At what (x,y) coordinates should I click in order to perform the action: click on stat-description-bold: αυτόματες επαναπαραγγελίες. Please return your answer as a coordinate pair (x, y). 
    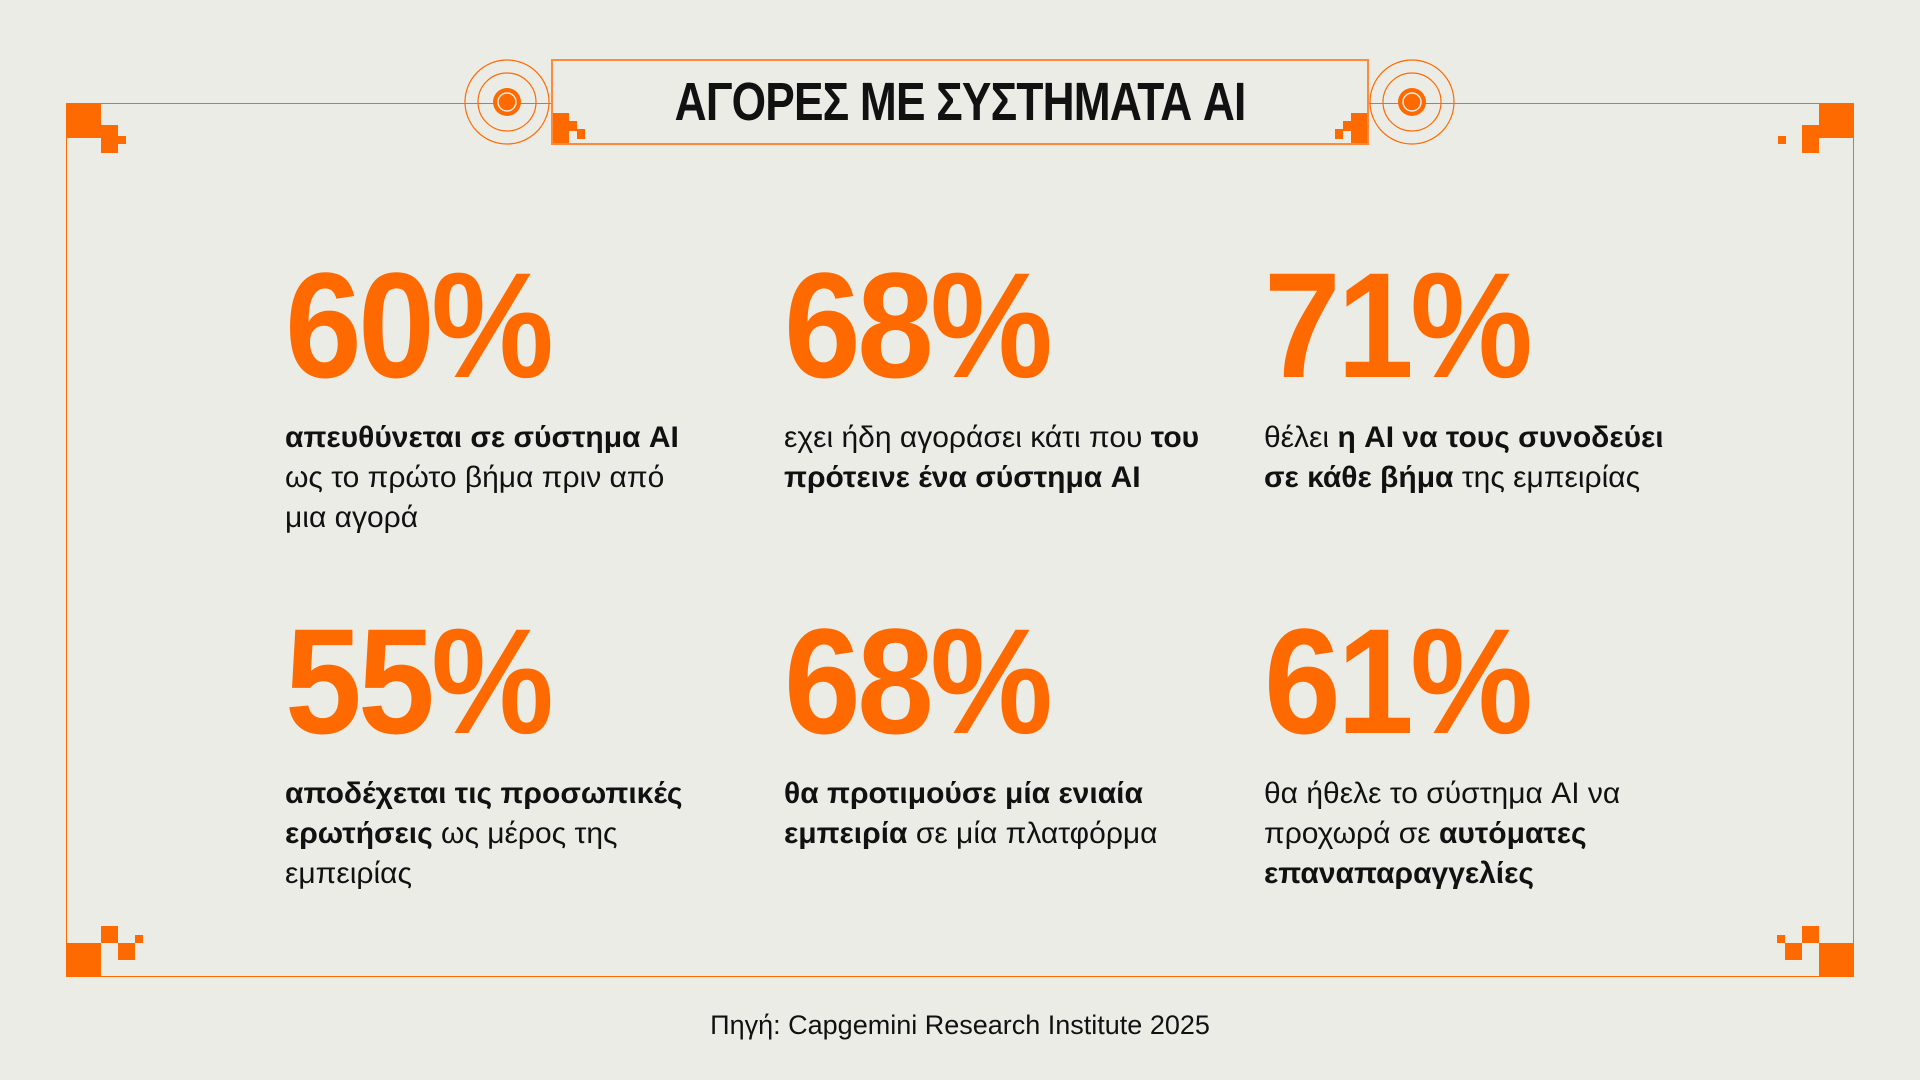
    Looking at the image, I should click on (1425, 853).